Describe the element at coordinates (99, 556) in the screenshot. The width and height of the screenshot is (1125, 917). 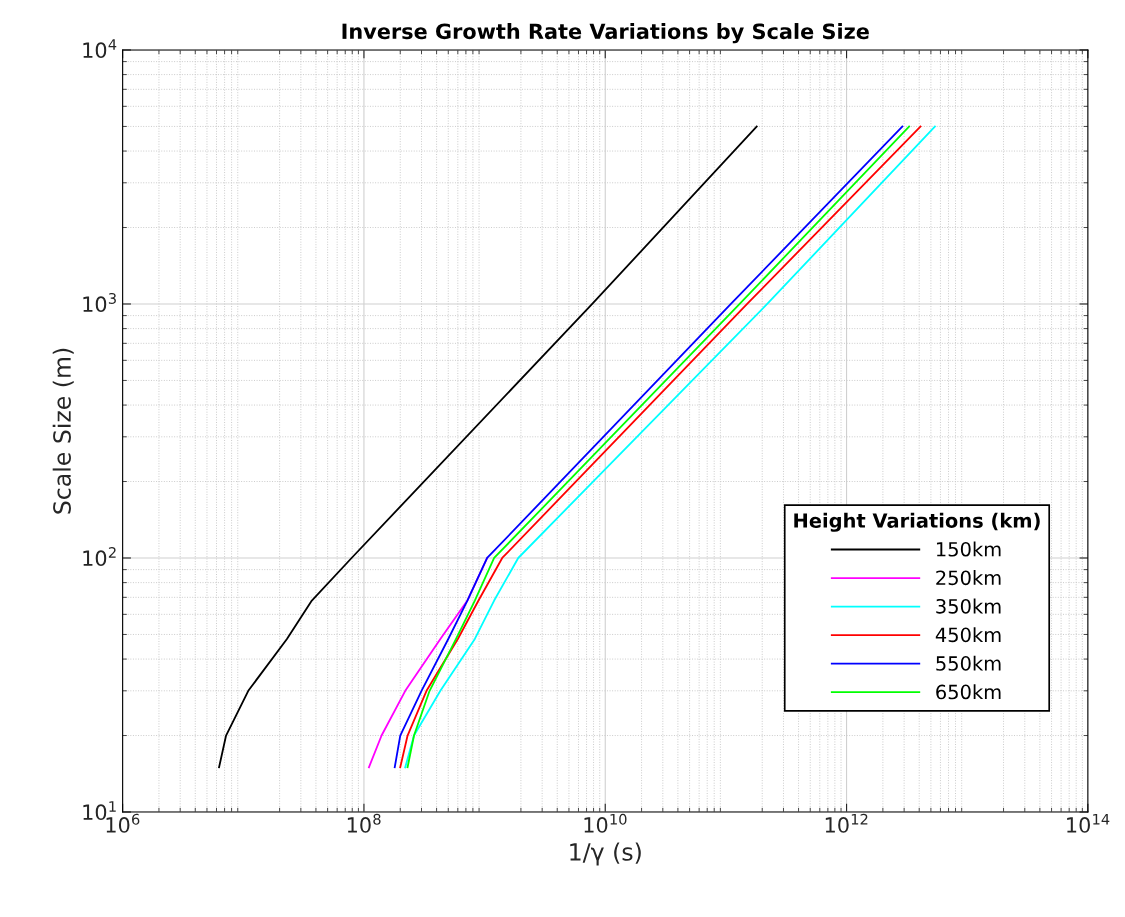
I see `y-tick-label: 10$^{2}$` at that location.